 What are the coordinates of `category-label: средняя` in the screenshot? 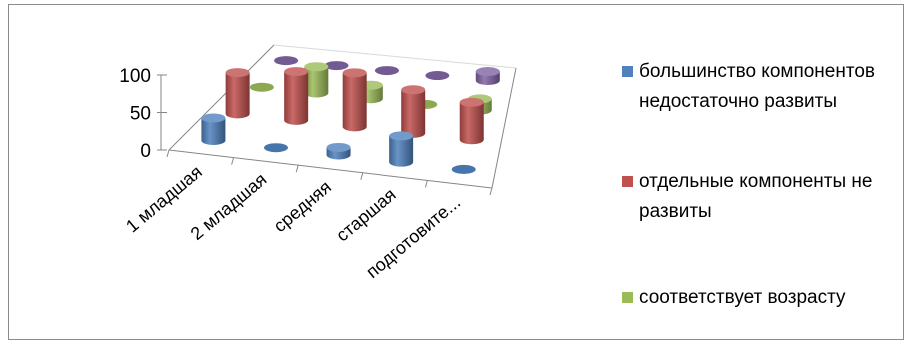 It's located at (302, 206).